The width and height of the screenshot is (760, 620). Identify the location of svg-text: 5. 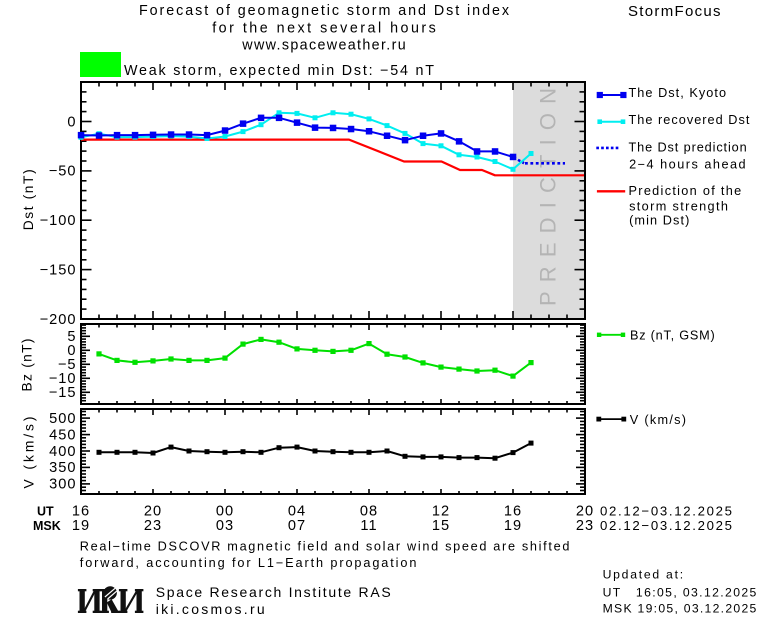
(71, 337).